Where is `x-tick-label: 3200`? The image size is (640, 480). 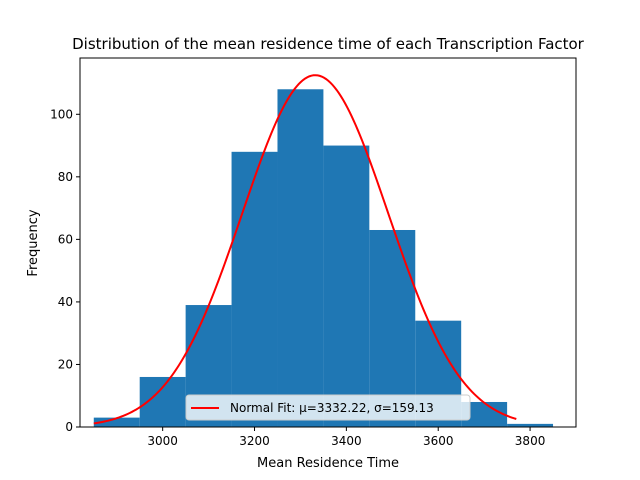 x-tick-label: 3200 is located at coordinates (254, 441).